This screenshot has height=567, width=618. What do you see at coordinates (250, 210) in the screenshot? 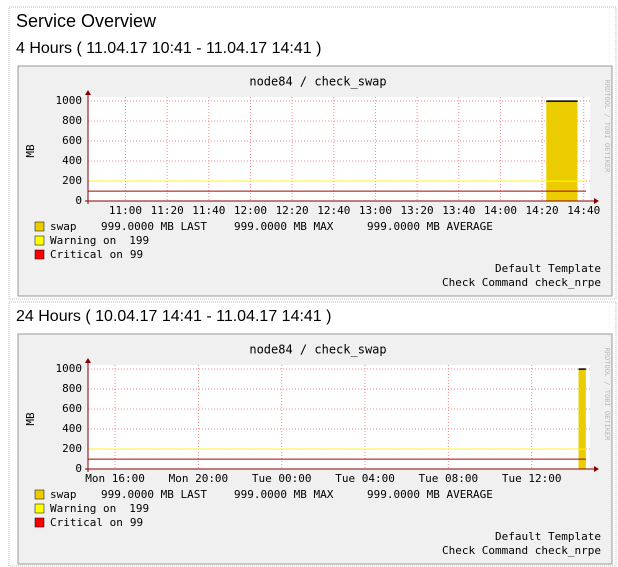
I see `x-tick-label: 12:00` at bounding box center [250, 210].